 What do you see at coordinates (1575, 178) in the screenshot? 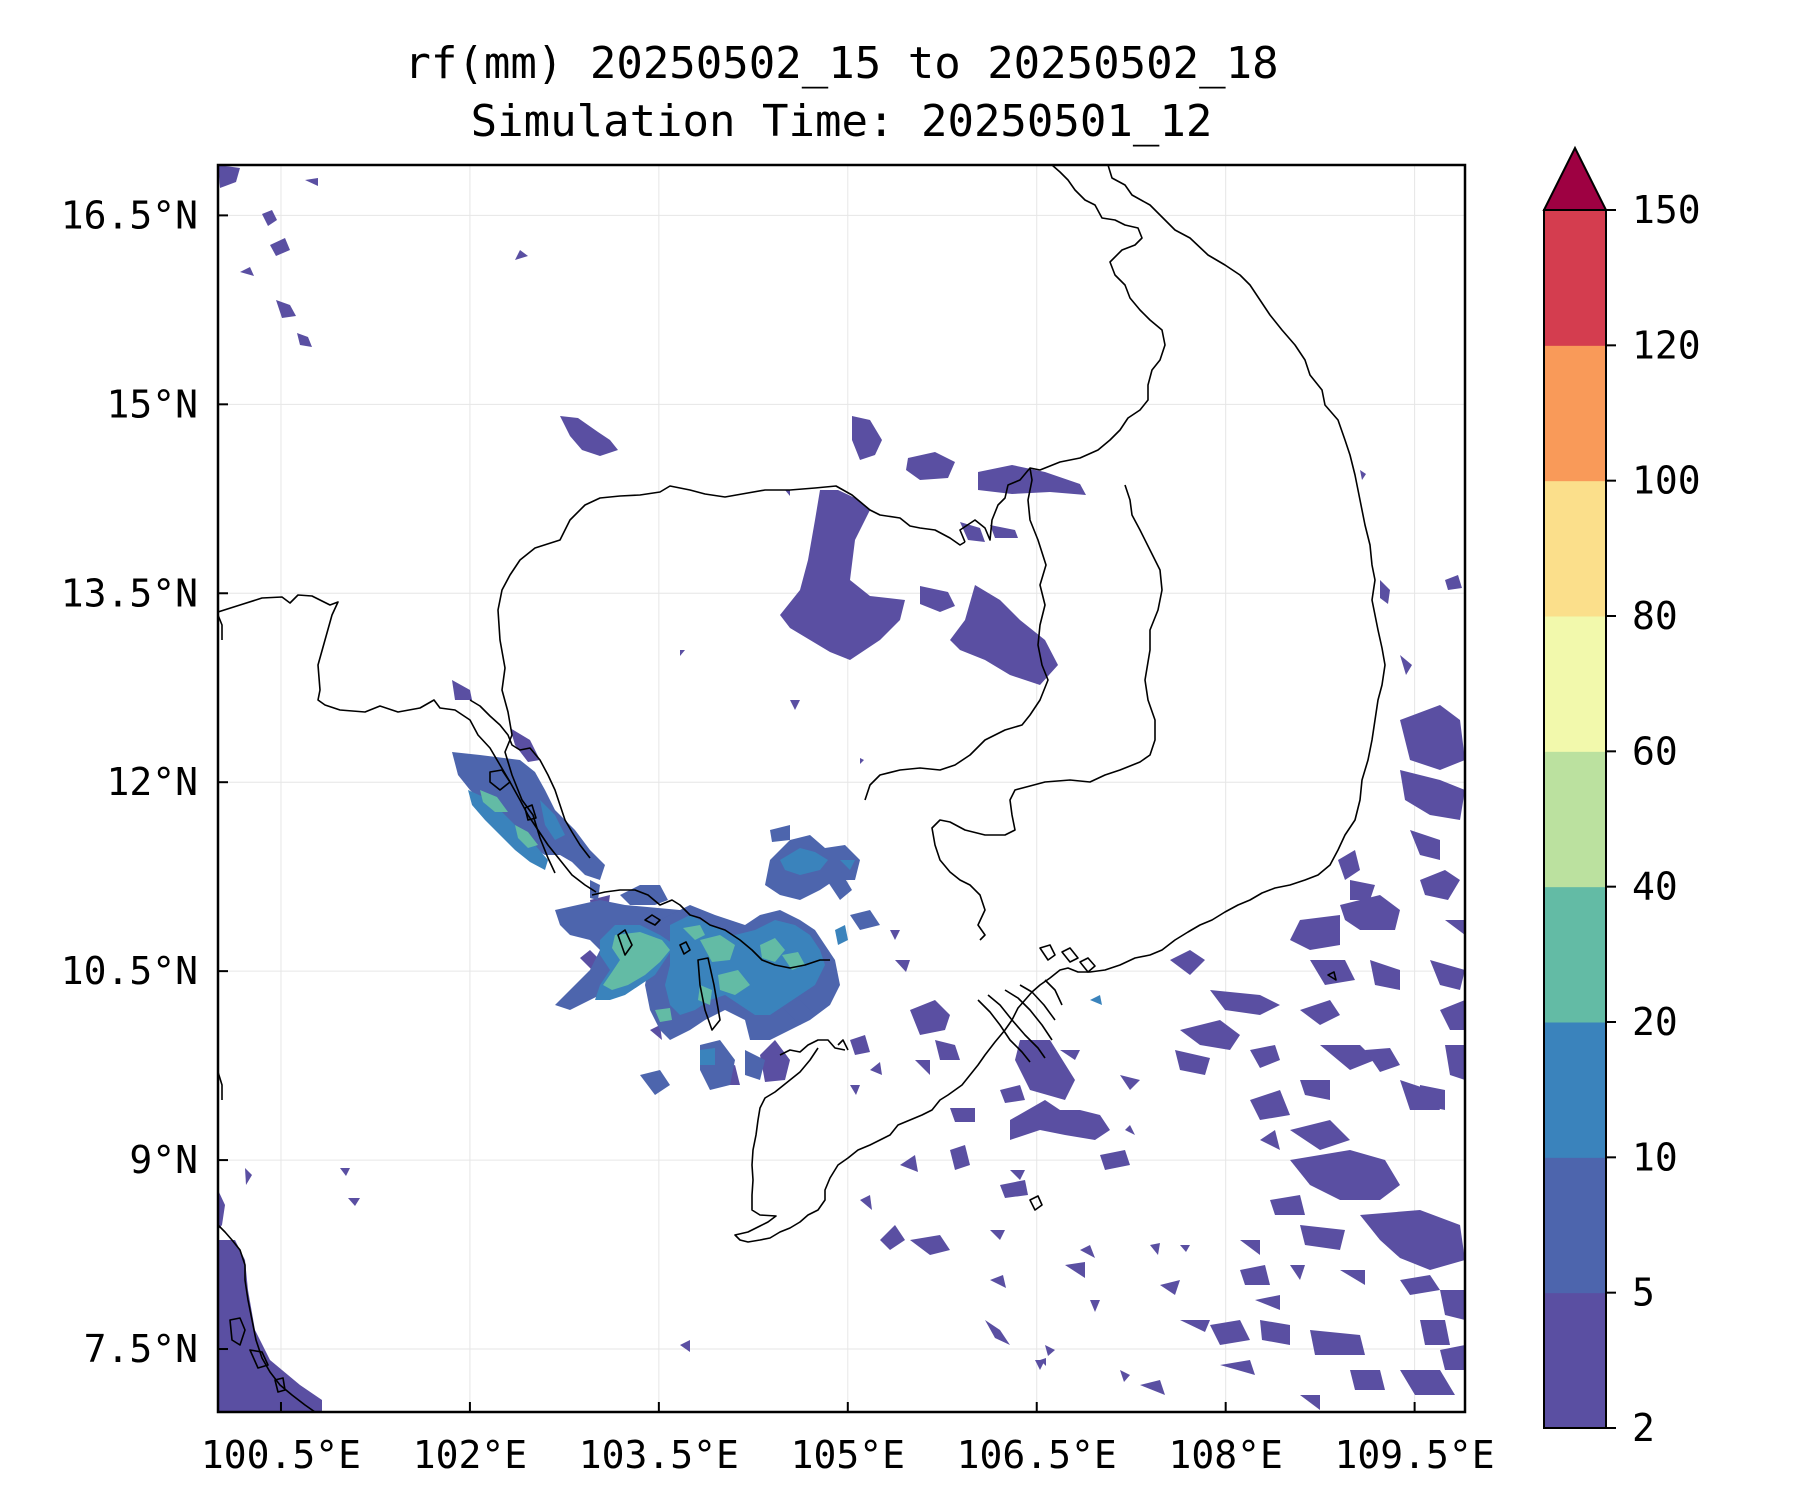
I see `colorbar-extend-triangle` at bounding box center [1575, 178].